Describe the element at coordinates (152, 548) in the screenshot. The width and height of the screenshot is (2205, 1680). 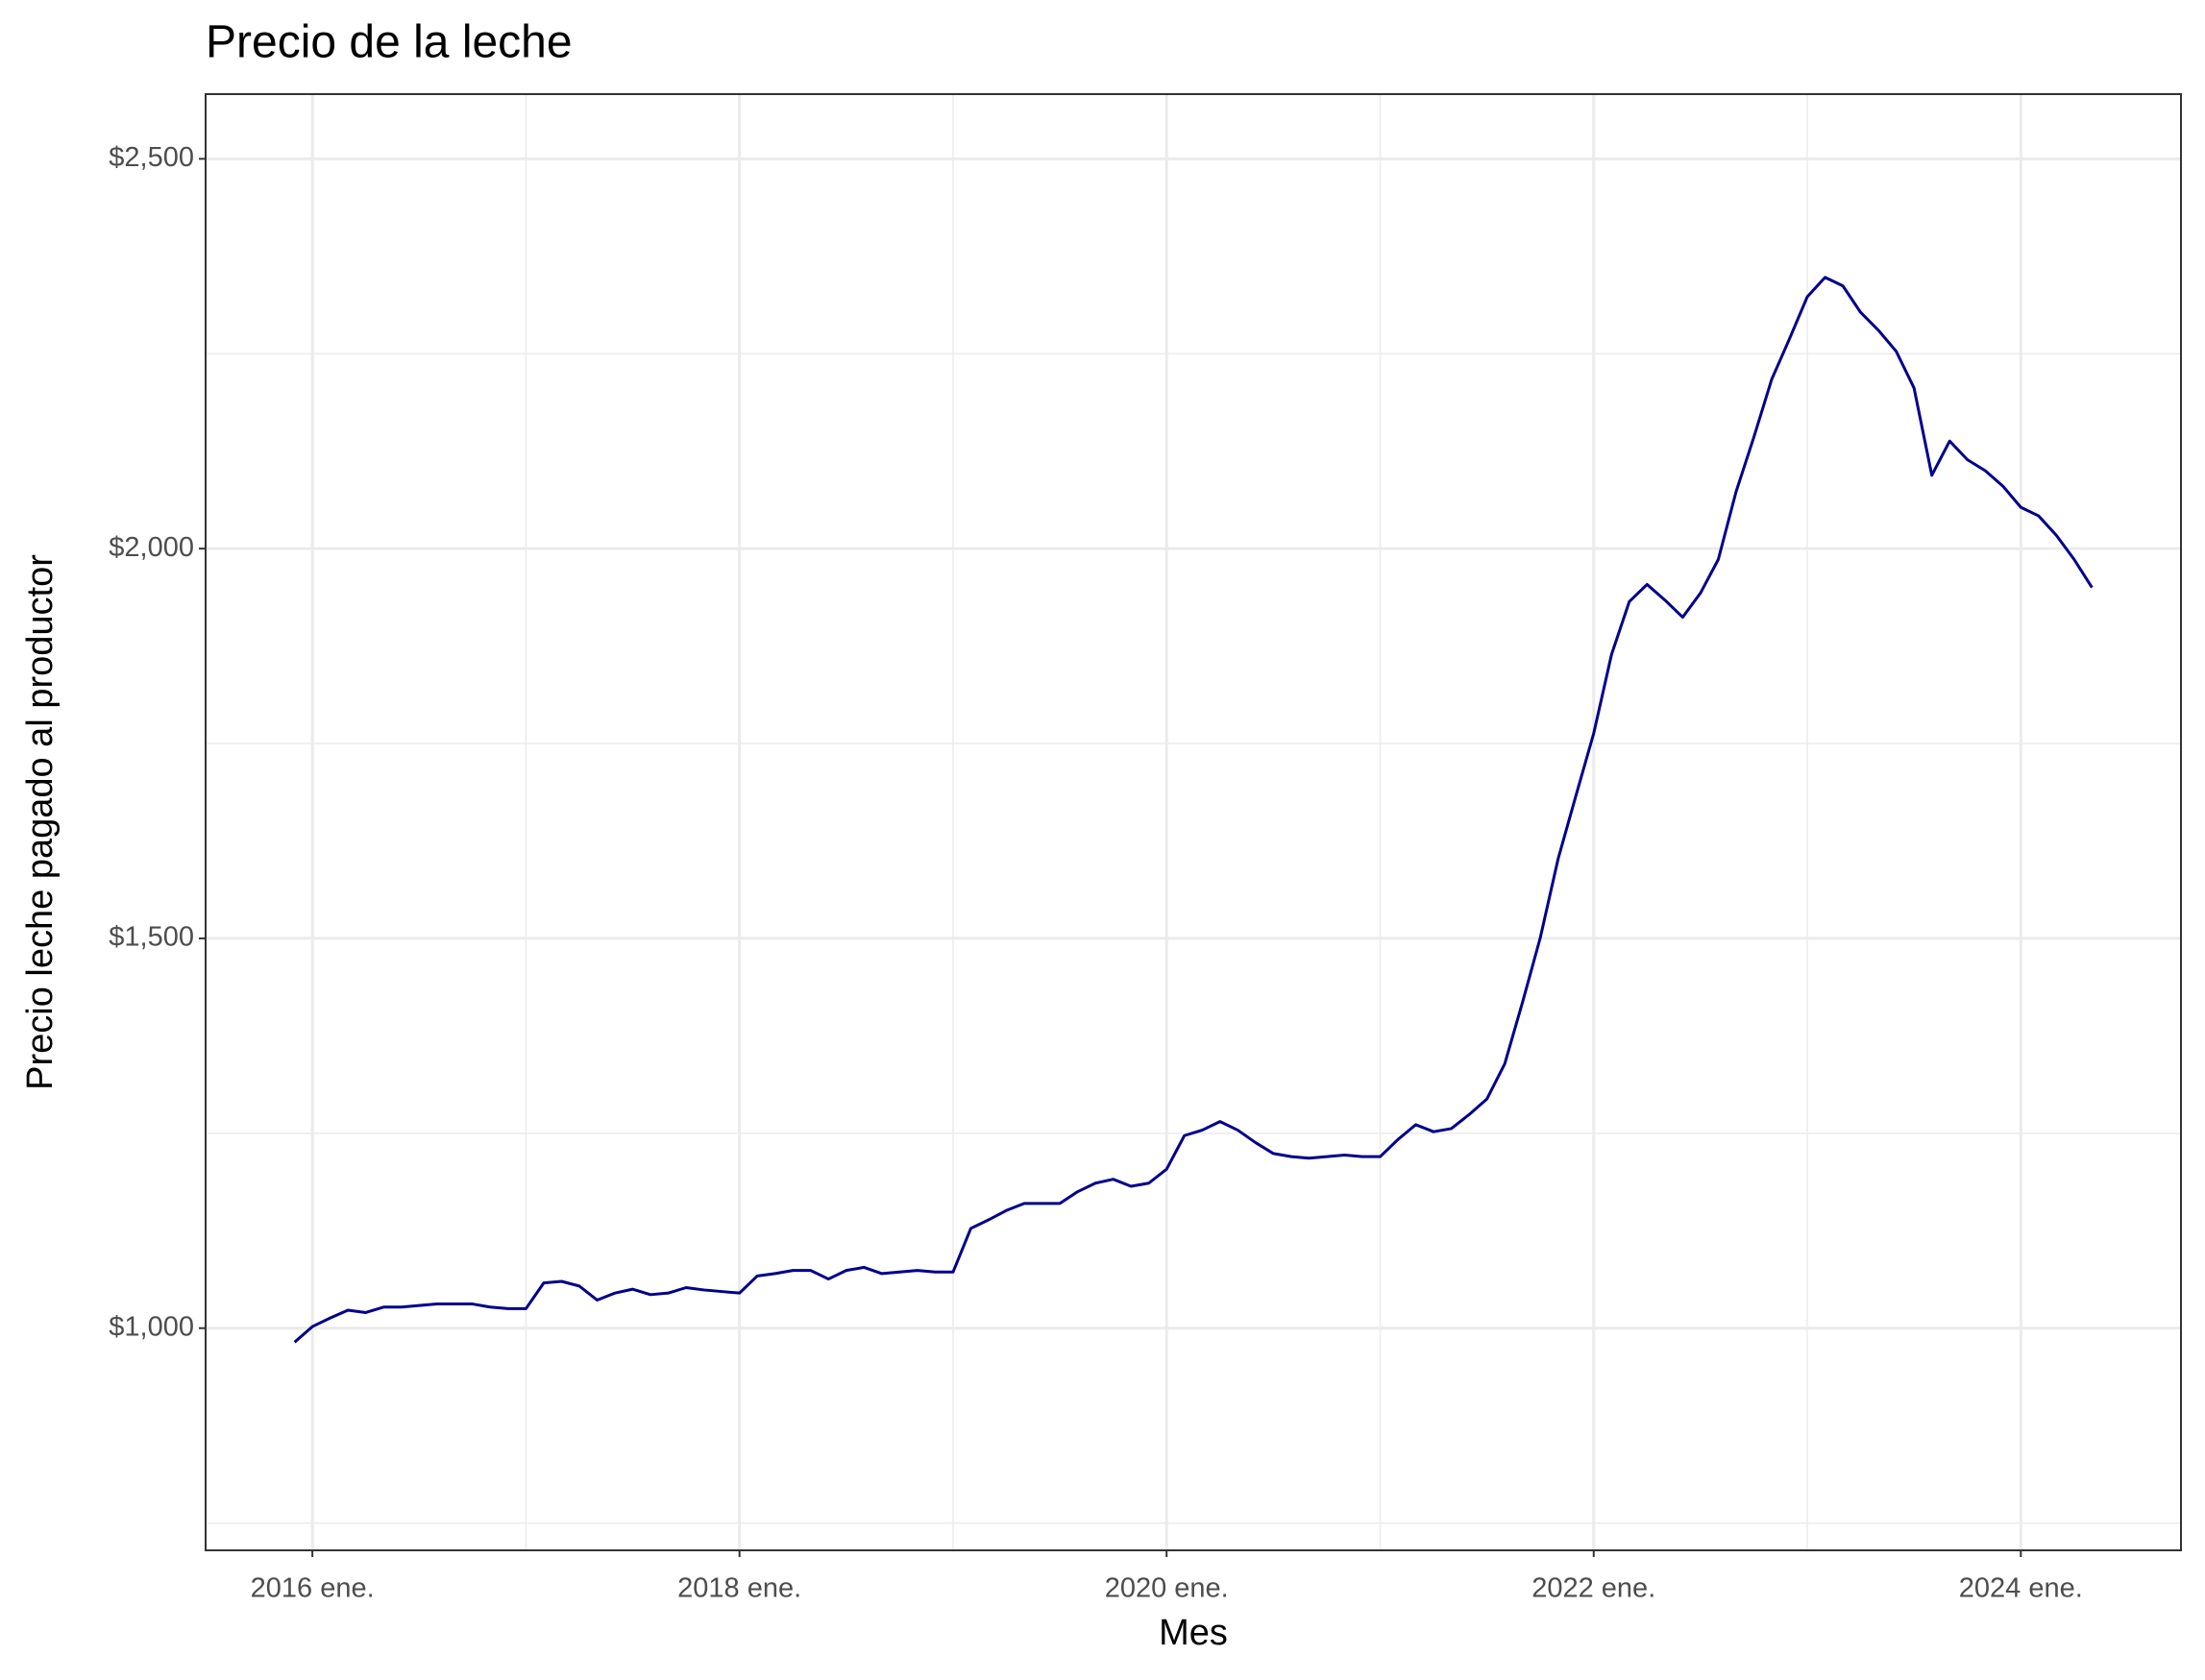
I see `y-tick-label: $2,000` at that location.